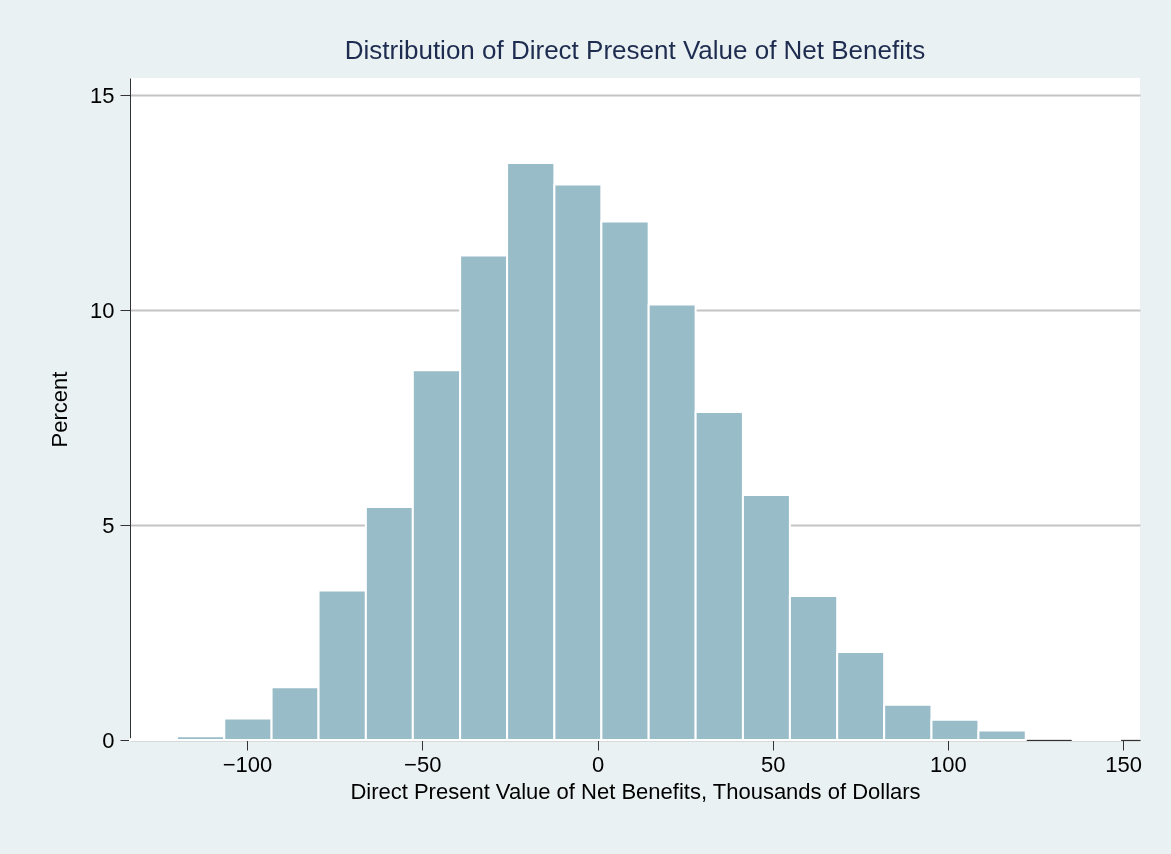 This screenshot has height=854, width=1171. Describe the element at coordinates (108, 740) in the screenshot. I see `y-tick-label: 0` at that location.